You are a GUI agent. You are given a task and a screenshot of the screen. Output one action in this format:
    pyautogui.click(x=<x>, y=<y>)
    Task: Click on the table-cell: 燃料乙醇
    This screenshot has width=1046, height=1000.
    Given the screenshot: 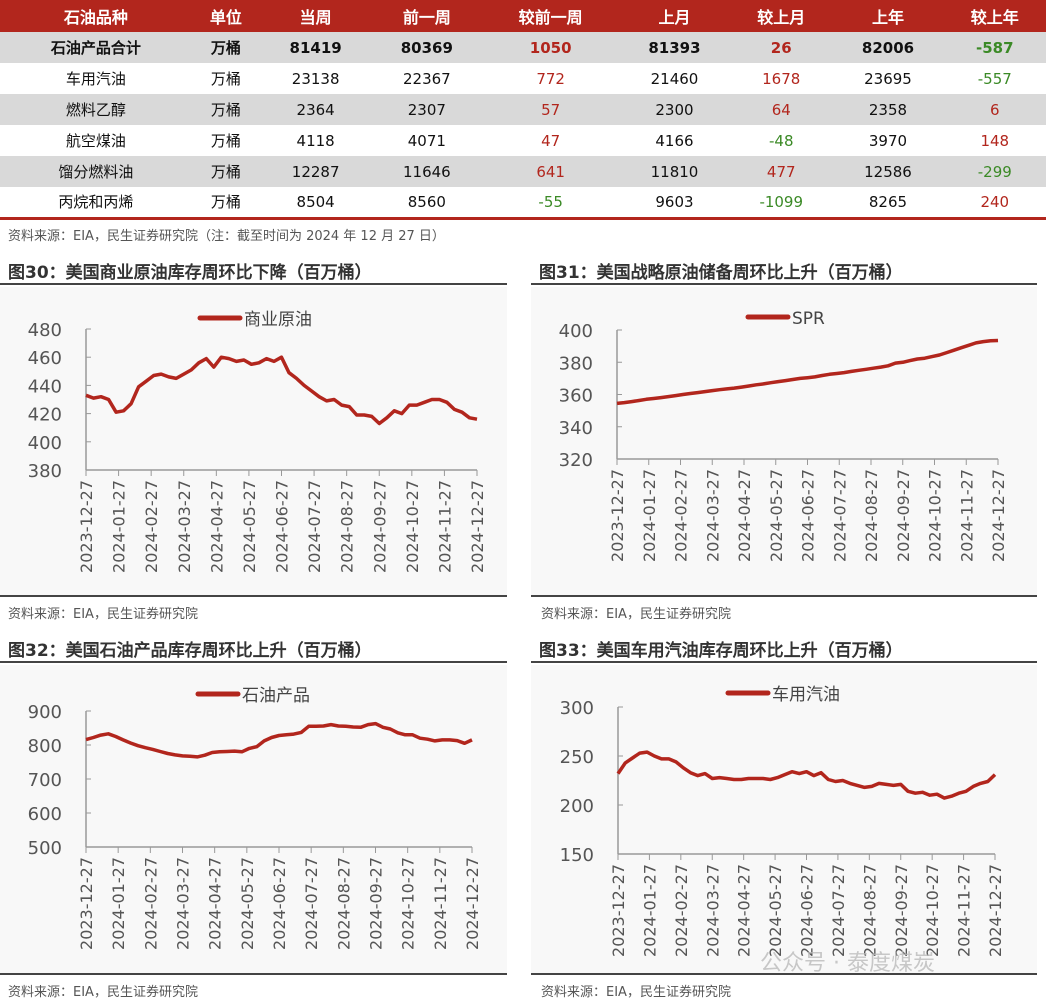 What is the action you would take?
    pyautogui.click(x=96, y=109)
    